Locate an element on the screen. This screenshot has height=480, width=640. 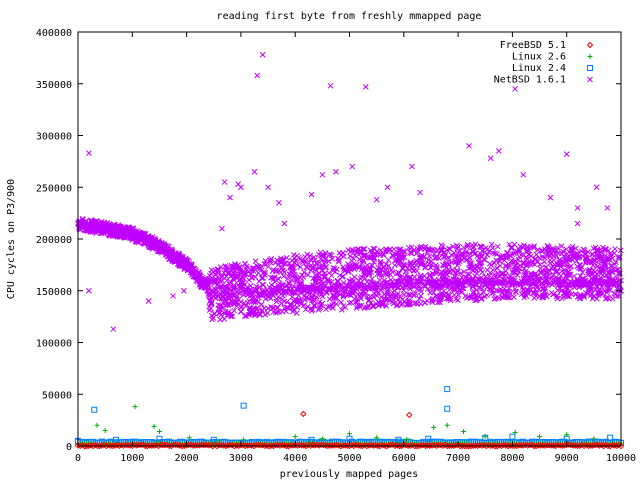
legend-label-linux-2-4: Linux 2.4 is located at coordinates (539, 68).